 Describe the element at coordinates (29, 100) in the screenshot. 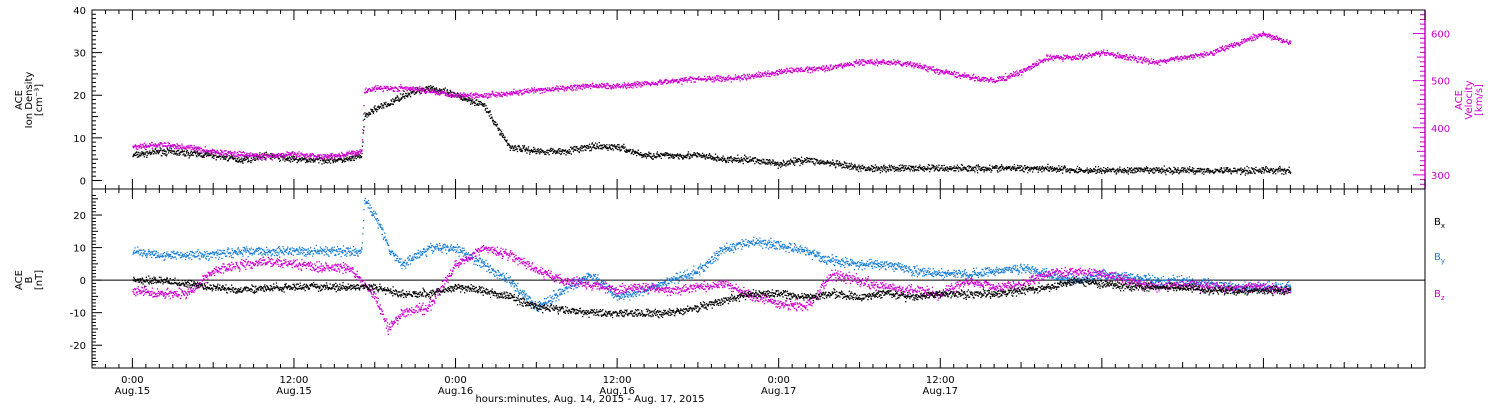

I see `density-axis-title: Ion Density` at that location.